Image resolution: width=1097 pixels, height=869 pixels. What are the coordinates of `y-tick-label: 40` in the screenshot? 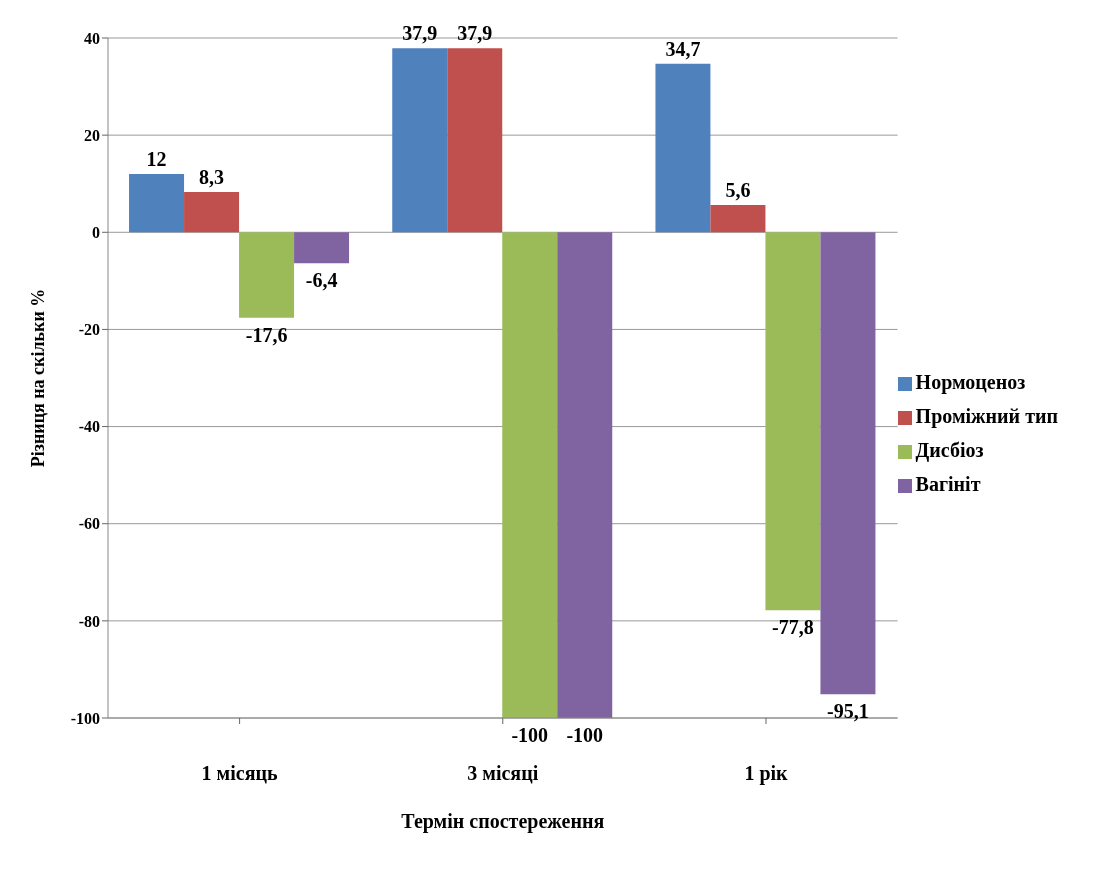 It's located at (92, 38).